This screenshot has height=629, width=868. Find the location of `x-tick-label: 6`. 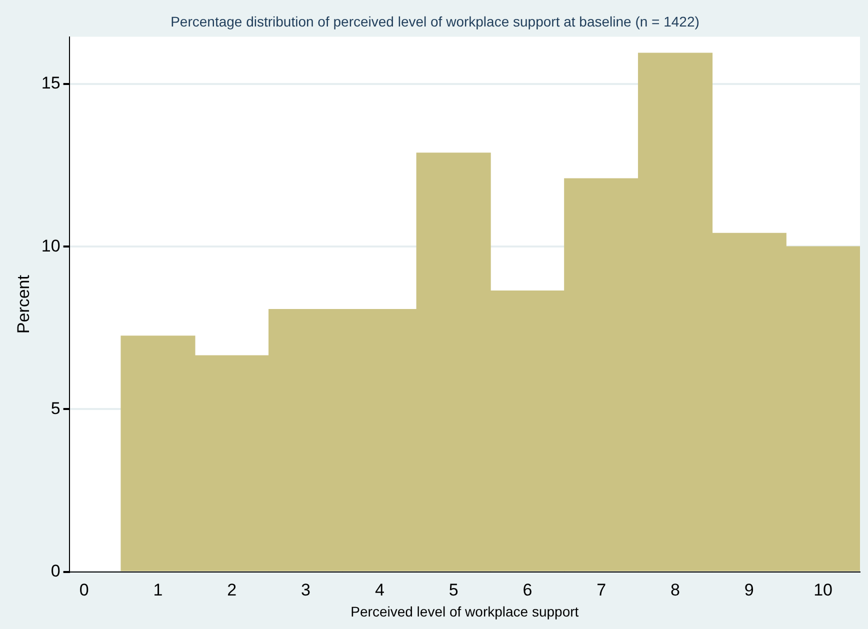

x-tick-label: 6 is located at coordinates (527, 590).